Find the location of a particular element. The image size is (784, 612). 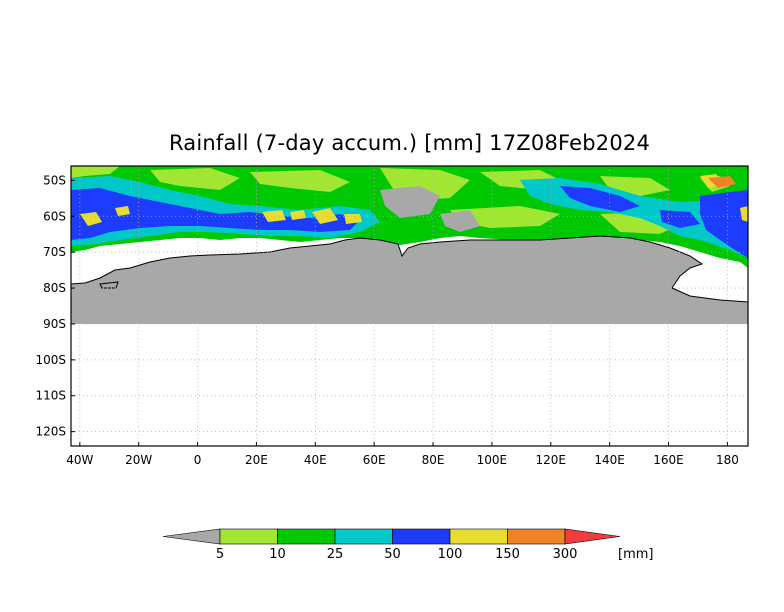

longitude-labels: 40W 20W 0 20E 40E 60E 80E 100E 120E 140E 160E 180 is located at coordinates (402, 454).